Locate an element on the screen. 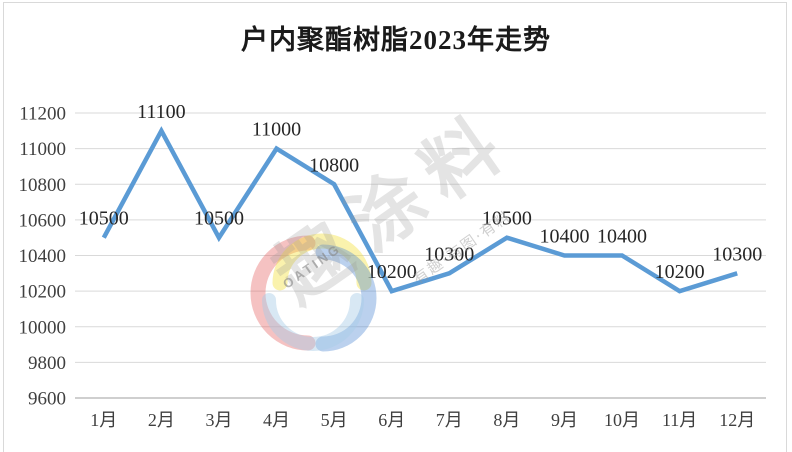  y-tick-label: 11000 is located at coordinates (42, 149).